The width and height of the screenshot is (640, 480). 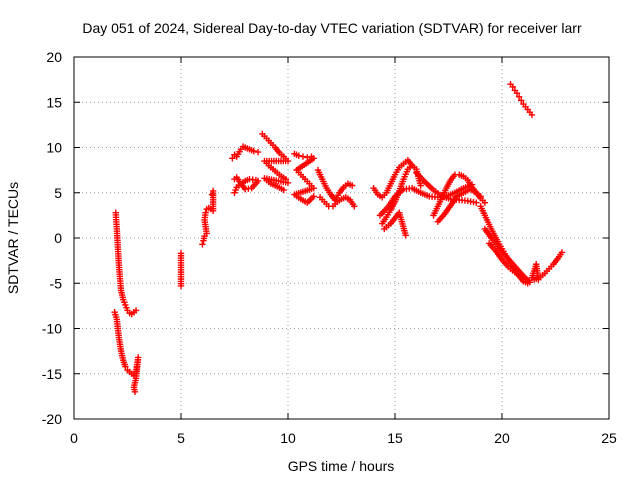 I want to click on y-tick-label: -5, so click(x=56, y=283).